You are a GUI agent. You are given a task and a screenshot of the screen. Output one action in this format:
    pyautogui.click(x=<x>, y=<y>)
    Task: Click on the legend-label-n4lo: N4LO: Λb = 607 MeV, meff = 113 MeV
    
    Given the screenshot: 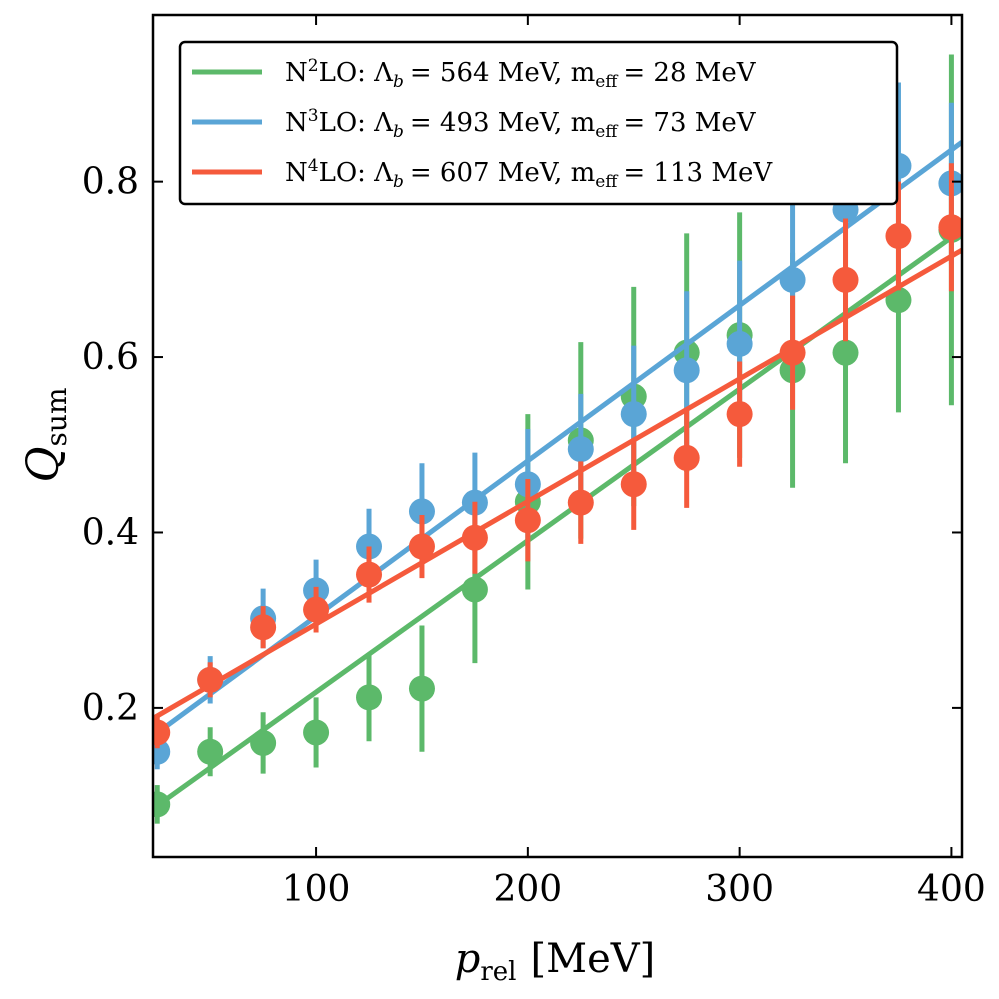 What is the action you would take?
    pyautogui.click(x=529, y=174)
    